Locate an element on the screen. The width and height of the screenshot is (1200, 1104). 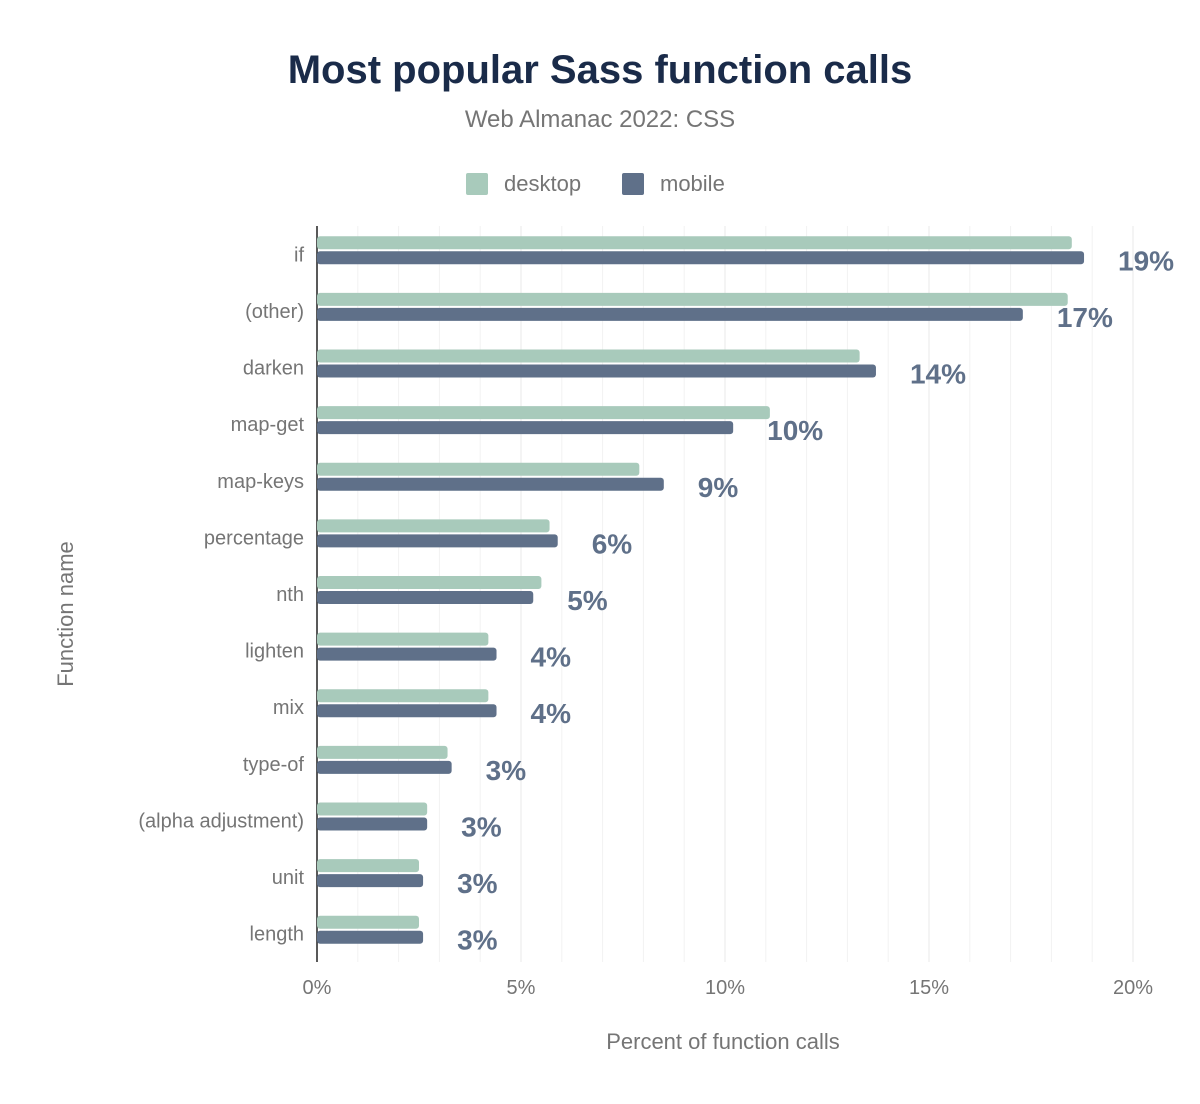
y-tick-label: map-keys is located at coordinates (260, 482).